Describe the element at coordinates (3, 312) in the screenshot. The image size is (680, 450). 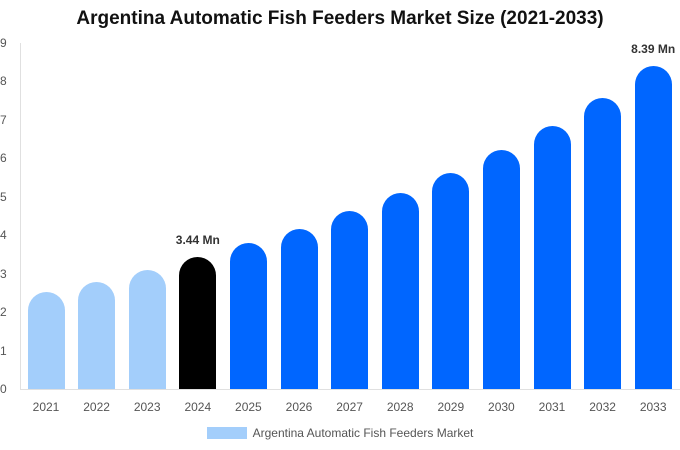
I see `y-tick-label: 2` at that location.